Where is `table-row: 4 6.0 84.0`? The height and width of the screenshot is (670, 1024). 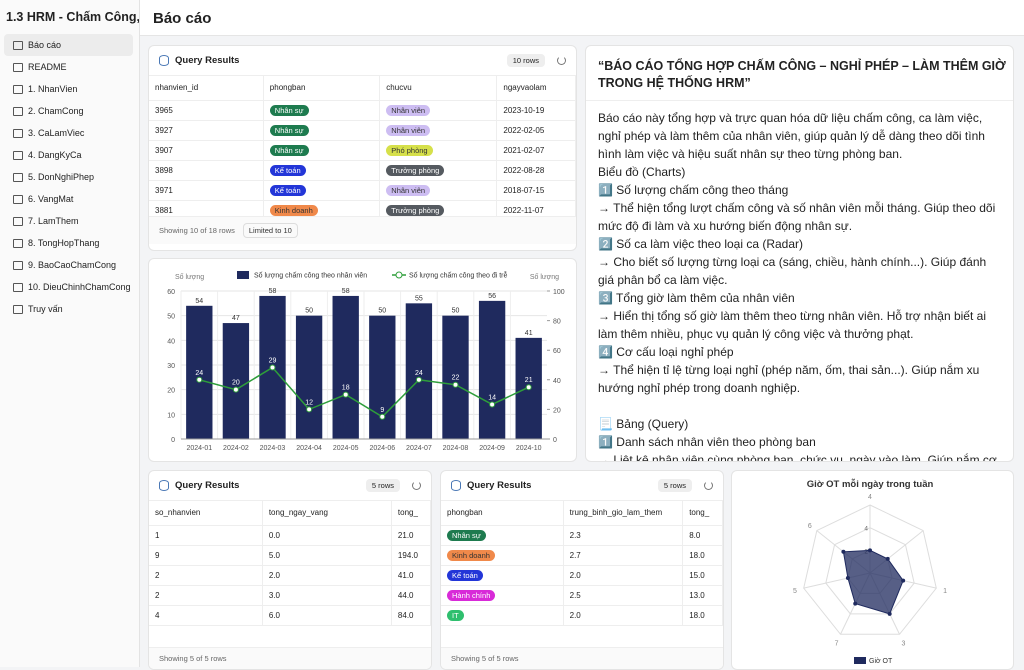
table-row: 4 6.0 84.0 is located at coordinates (290, 615).